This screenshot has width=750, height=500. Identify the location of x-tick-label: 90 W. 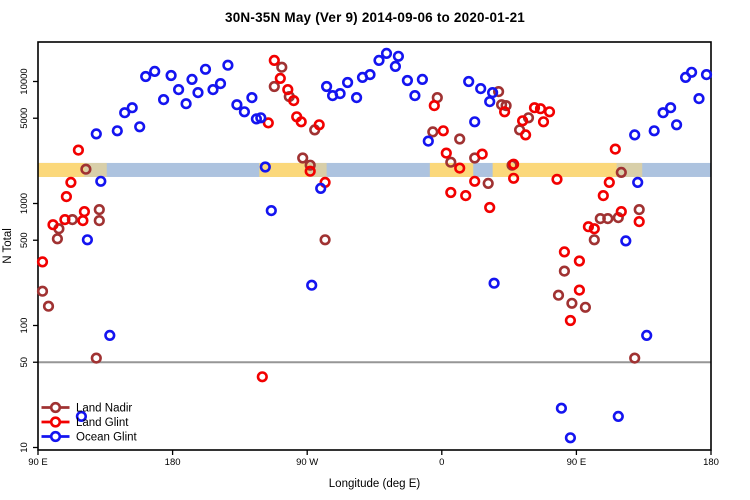
(307, 462).